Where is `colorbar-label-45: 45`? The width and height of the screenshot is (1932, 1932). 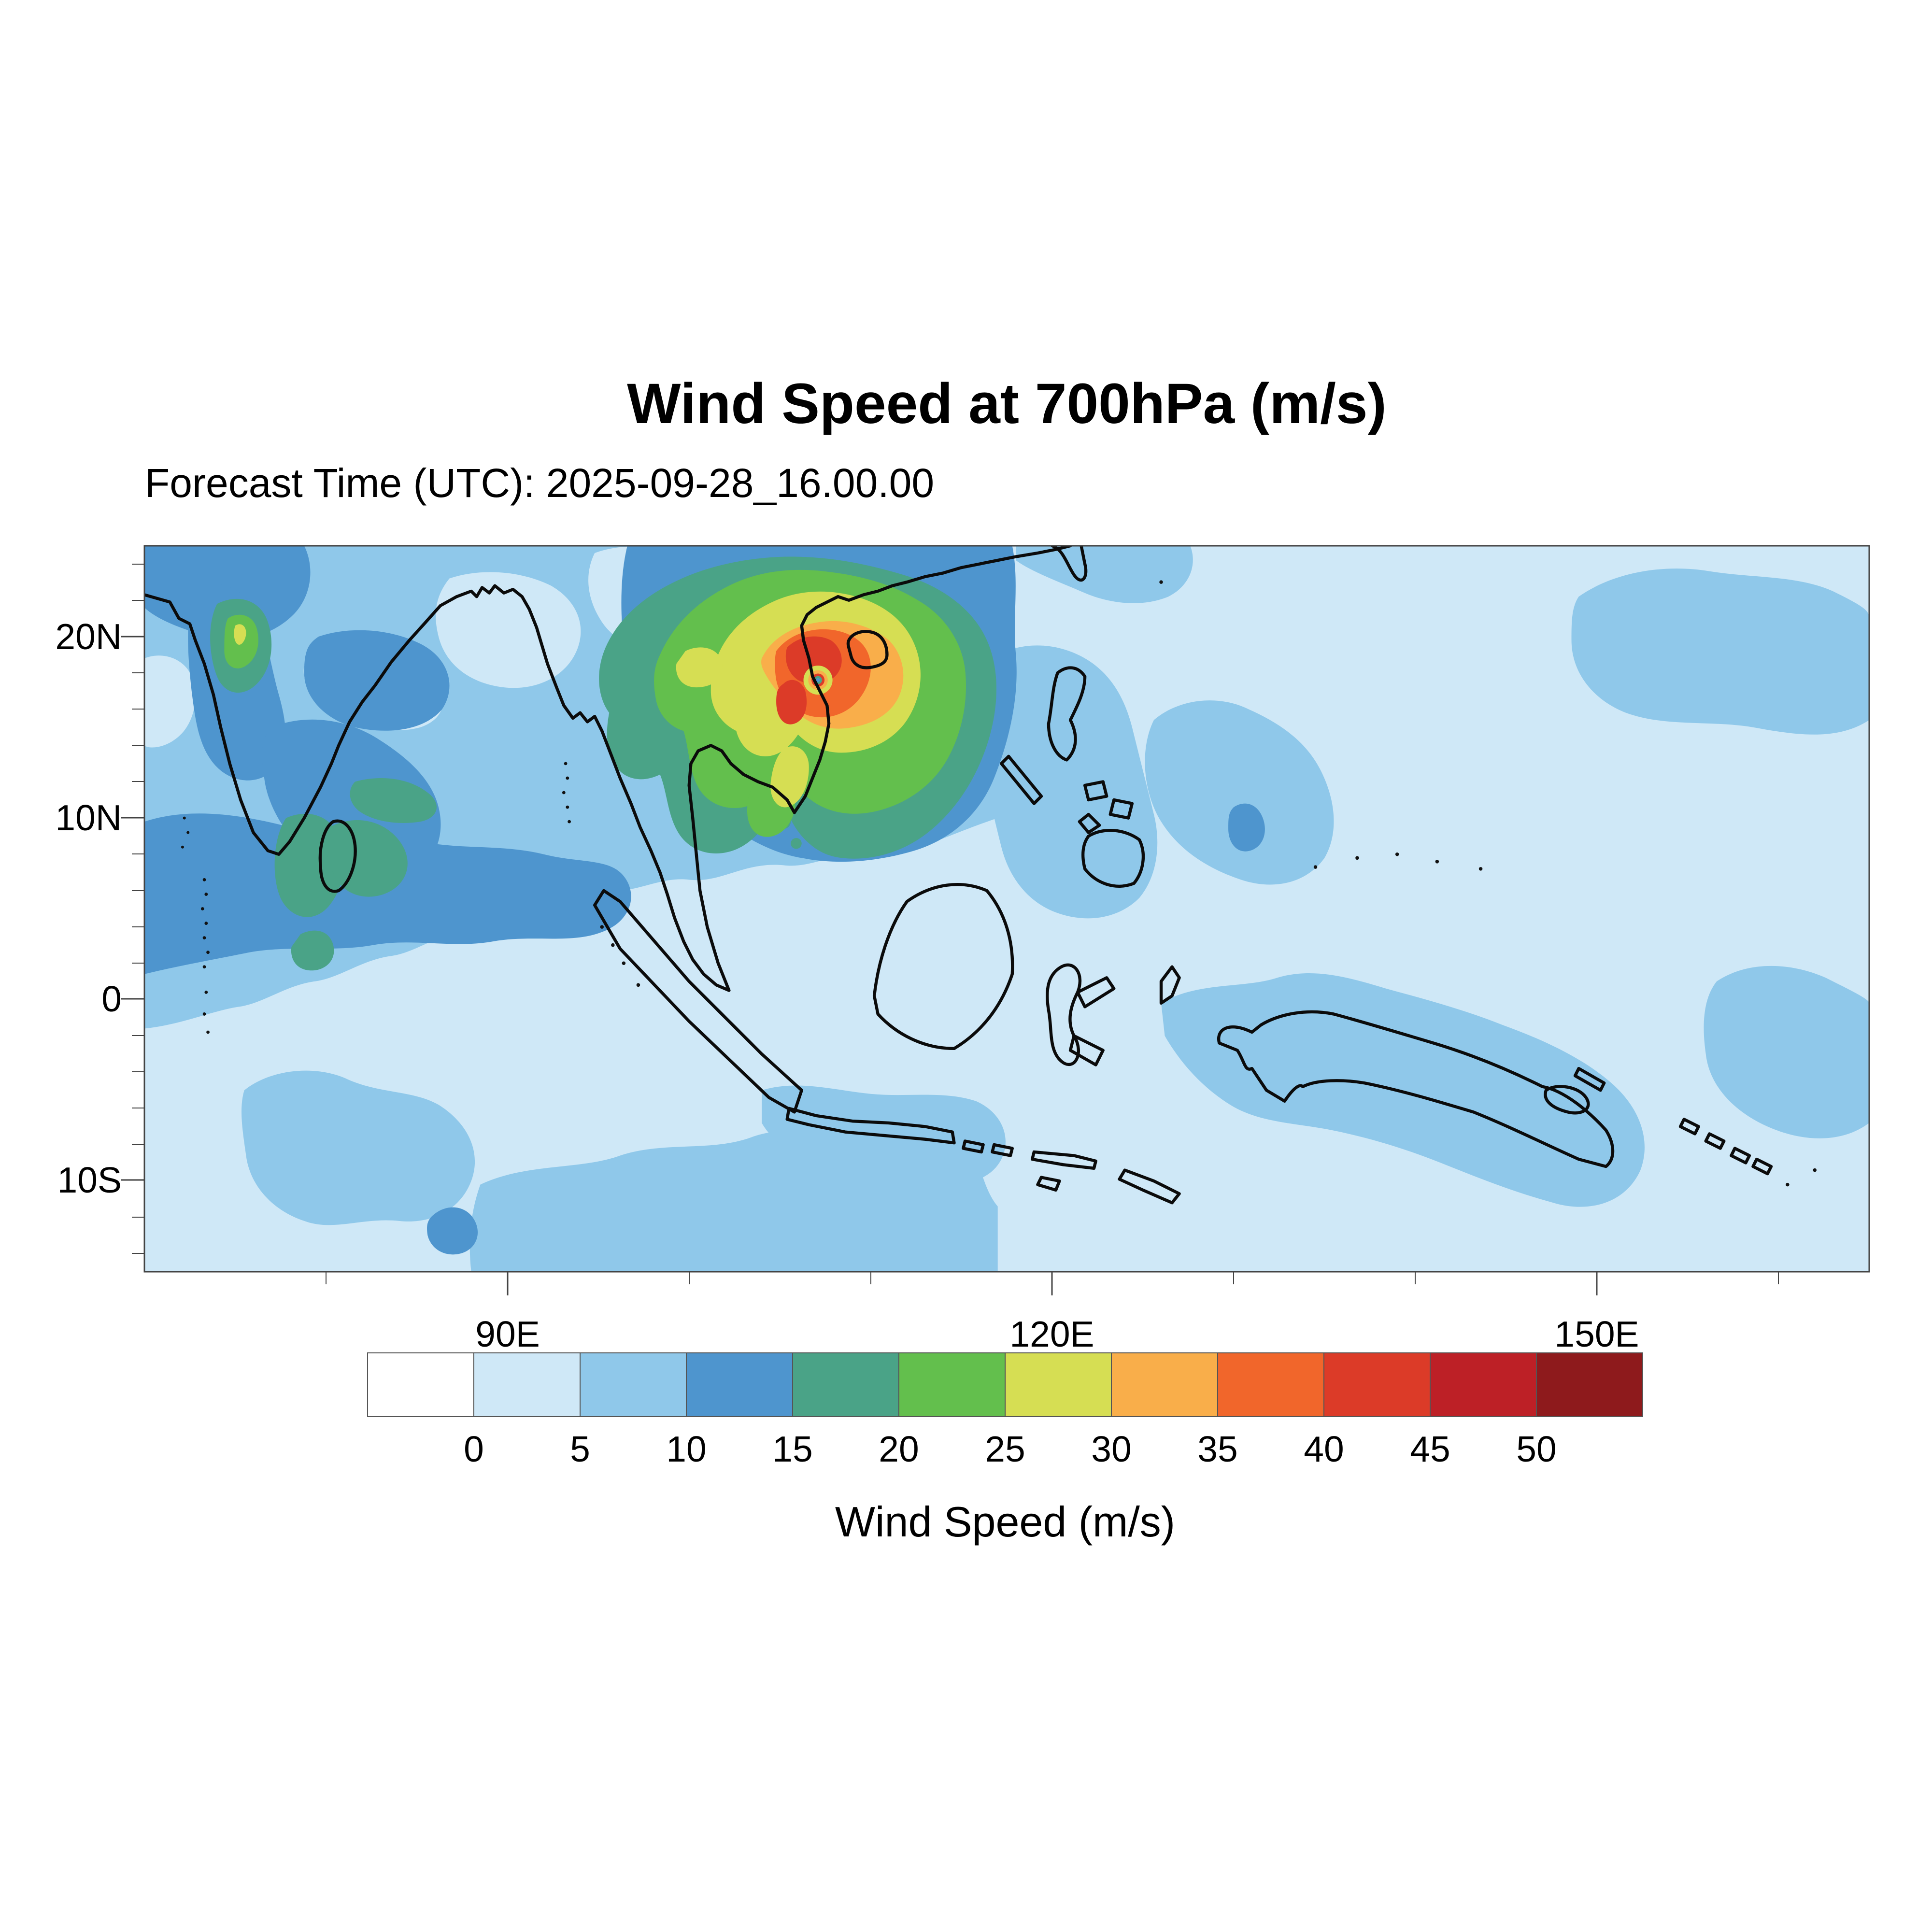 colorbar-label-45: 45 is located at coordinates (1430, 1449).